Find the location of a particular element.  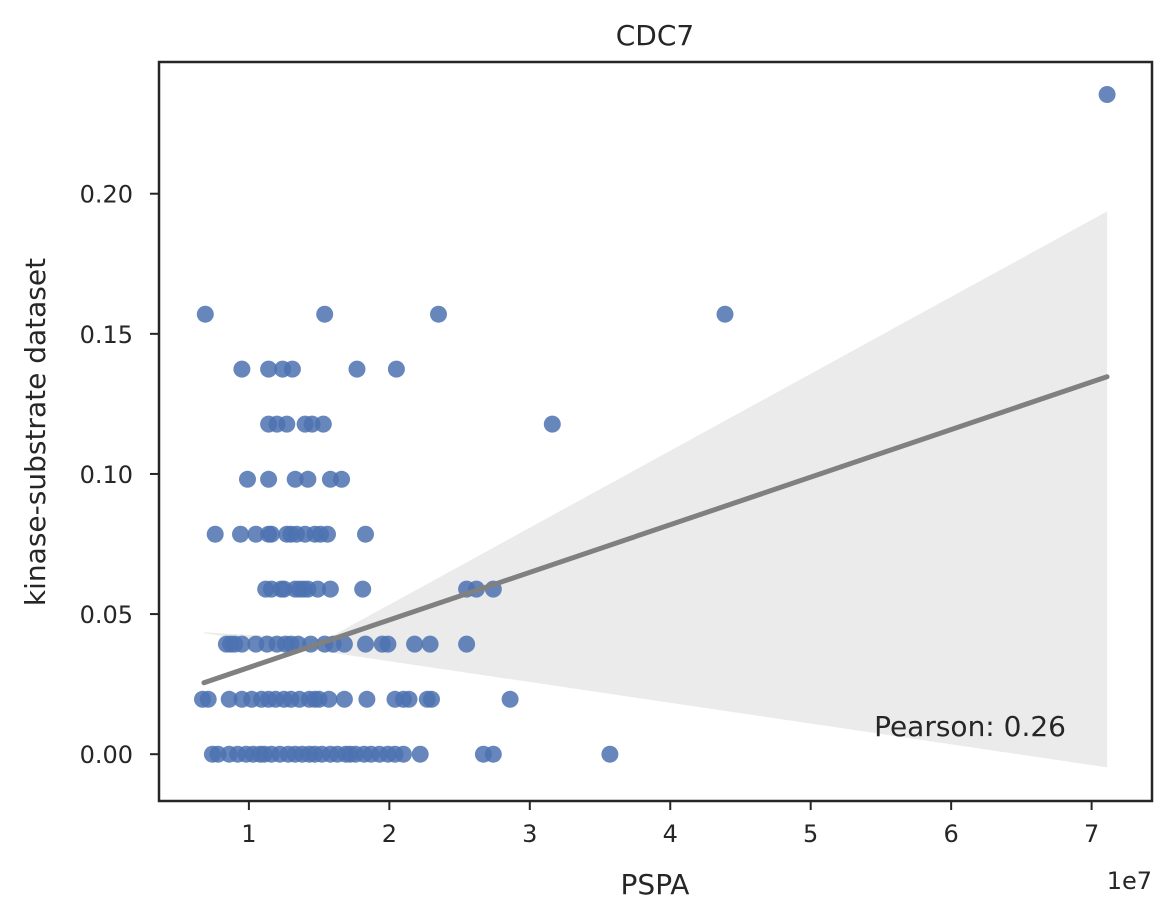

x-tick-label: 6 is located at coordinates (951, 834).